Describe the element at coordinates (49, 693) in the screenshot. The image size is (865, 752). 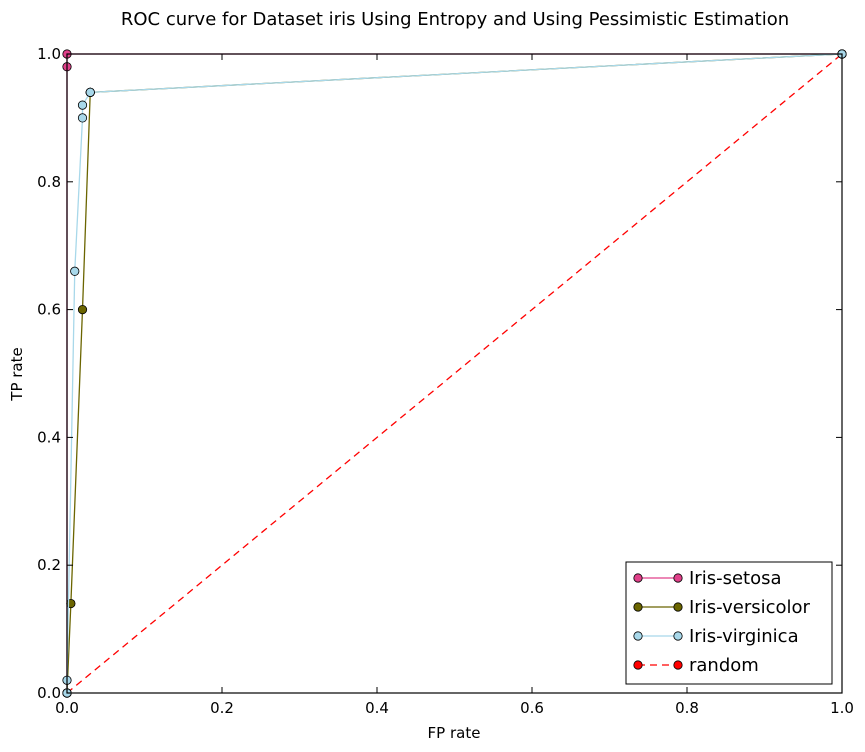
I see `y-tick-label: 0.0` at that location.